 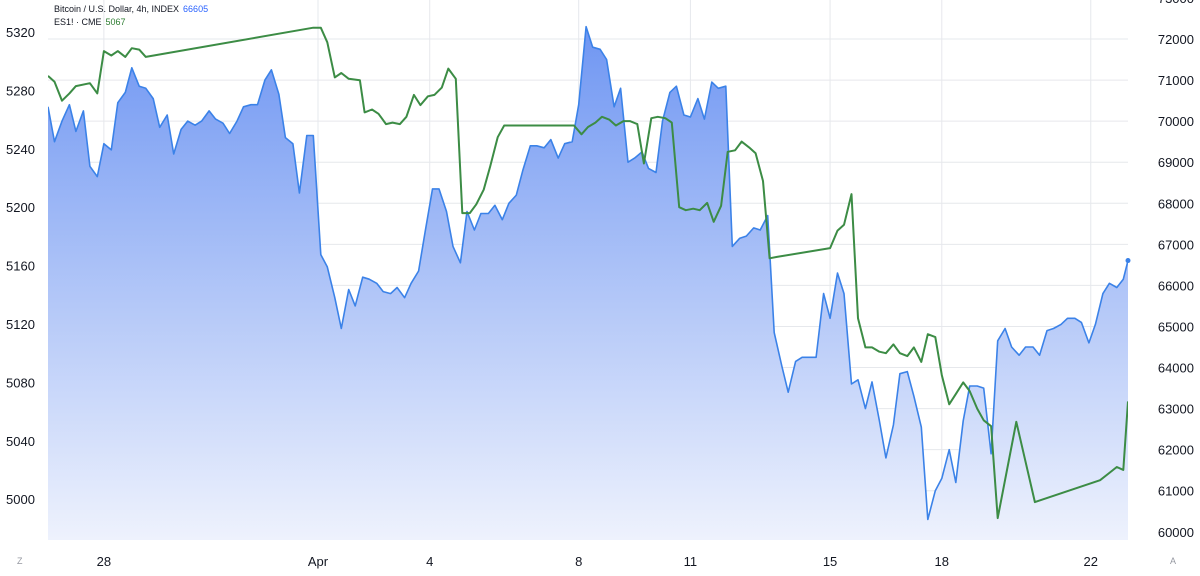 I want to click on x-axis-ticks: 28 Apr 4 8 11 15 18 22, so click(x=597, y=561).